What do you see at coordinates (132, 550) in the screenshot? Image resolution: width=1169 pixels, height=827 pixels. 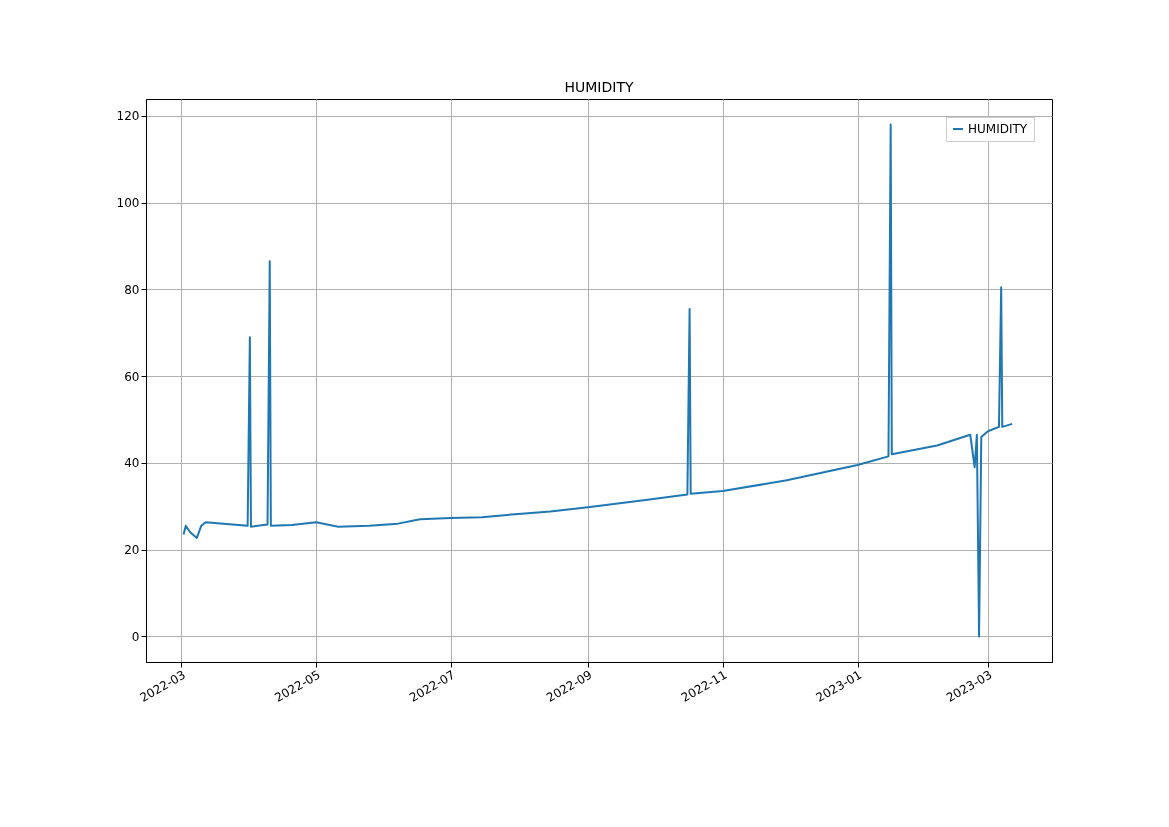 I see `y-tick-label: 20` at bounding box center [132, 550].